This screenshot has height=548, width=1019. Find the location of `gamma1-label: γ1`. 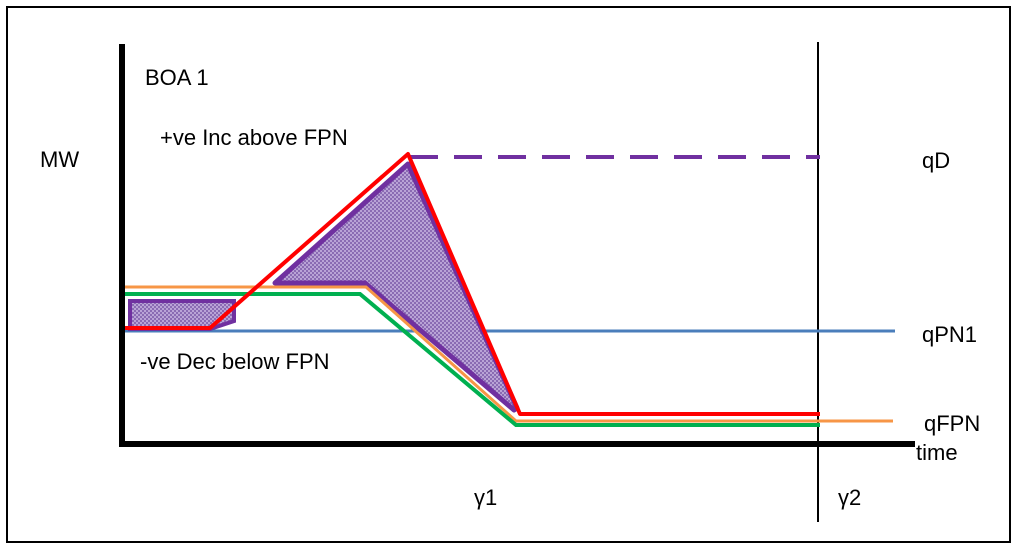

gamma1-label: γ1 is located at coordinates (485, 497).